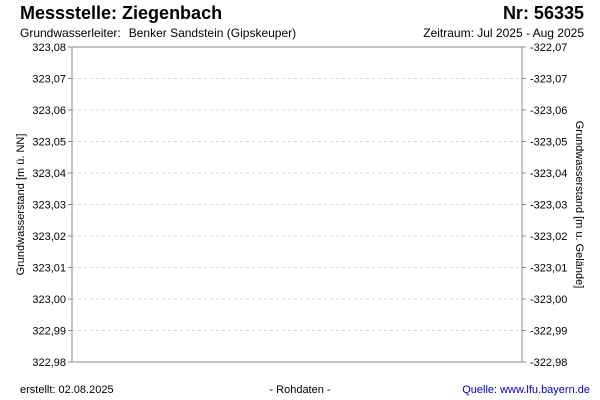 The height and width of the screenshot is (400, 600). Describe the element at coordinates (212, 33) in the screenshot. I see `aquifer-value: Benker Sandstein (Gipskeuper)` at that location.